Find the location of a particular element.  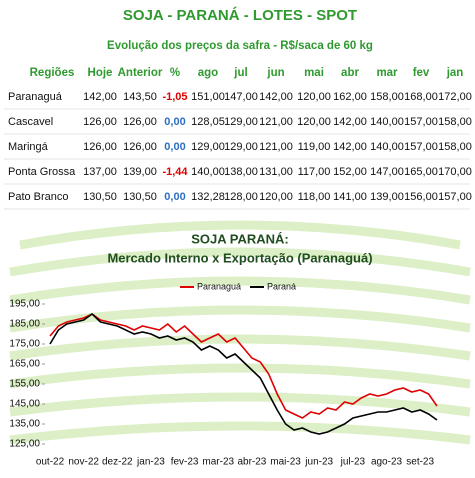

legend-label: Paranaguá is located at coordinates (219, 286).